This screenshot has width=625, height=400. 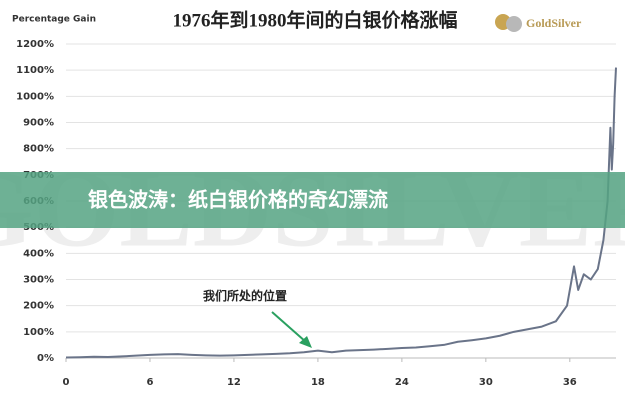 What do you see at coordinates (38, 332) in the screenshot?
I see `y-tick-label: 100%` at bounding box center [38, 332].